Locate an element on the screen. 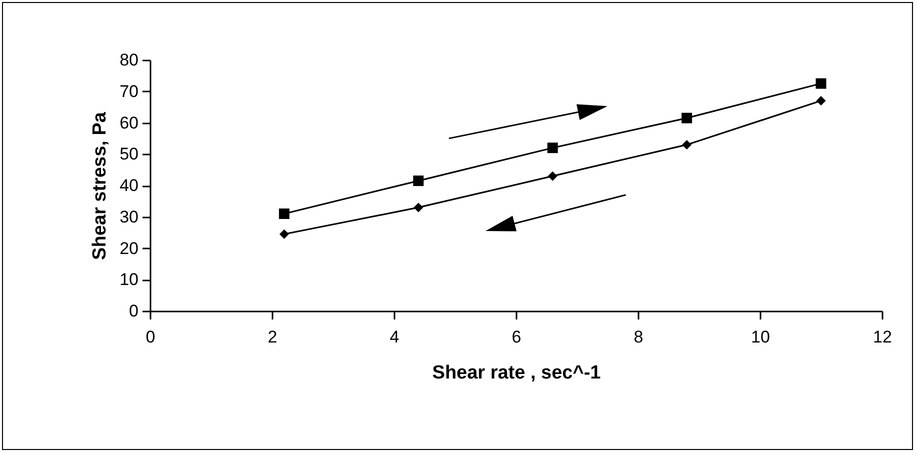 The height and width of the screenshot is (454, 917). y-tick-label: 30 is located at coordinates (129, 216).